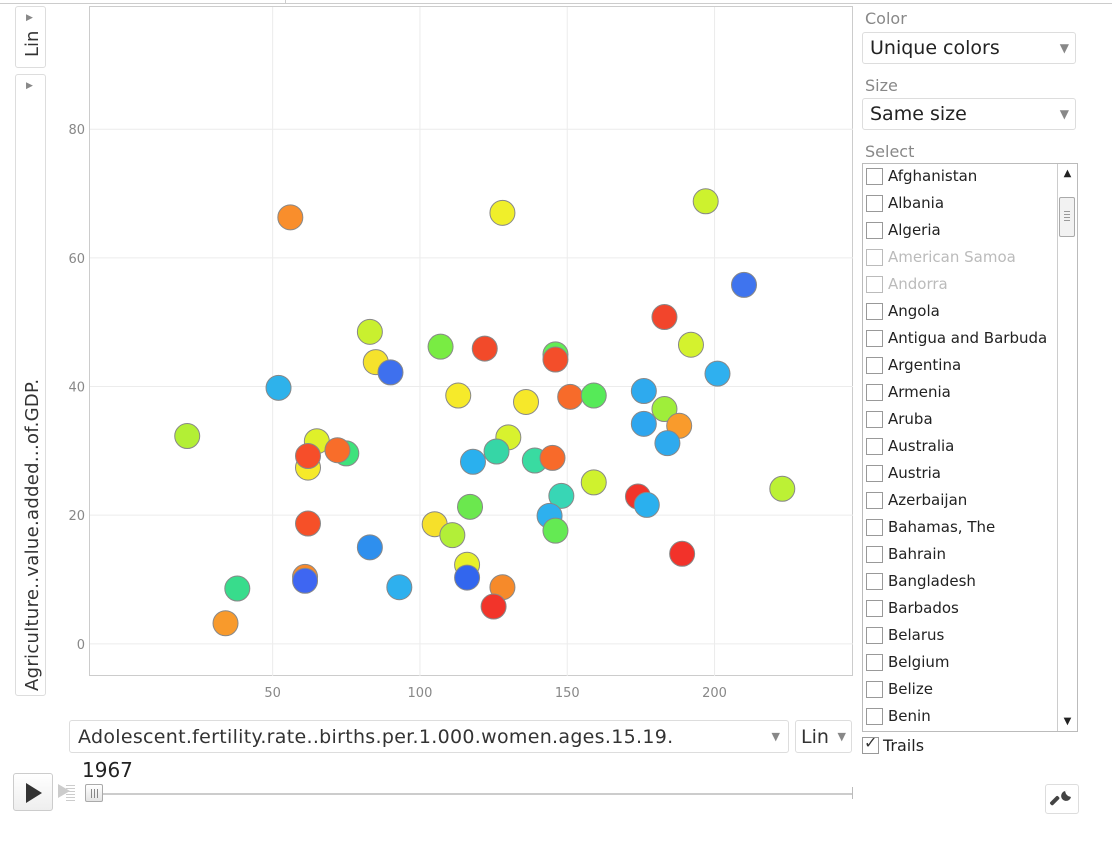 Image resolution: width=1112 pixels, height=842 pixels. What do you see at coordinates (961, 231) in the screenshot?
I see `list-item: Algeria` at bounding box center [961, 231].